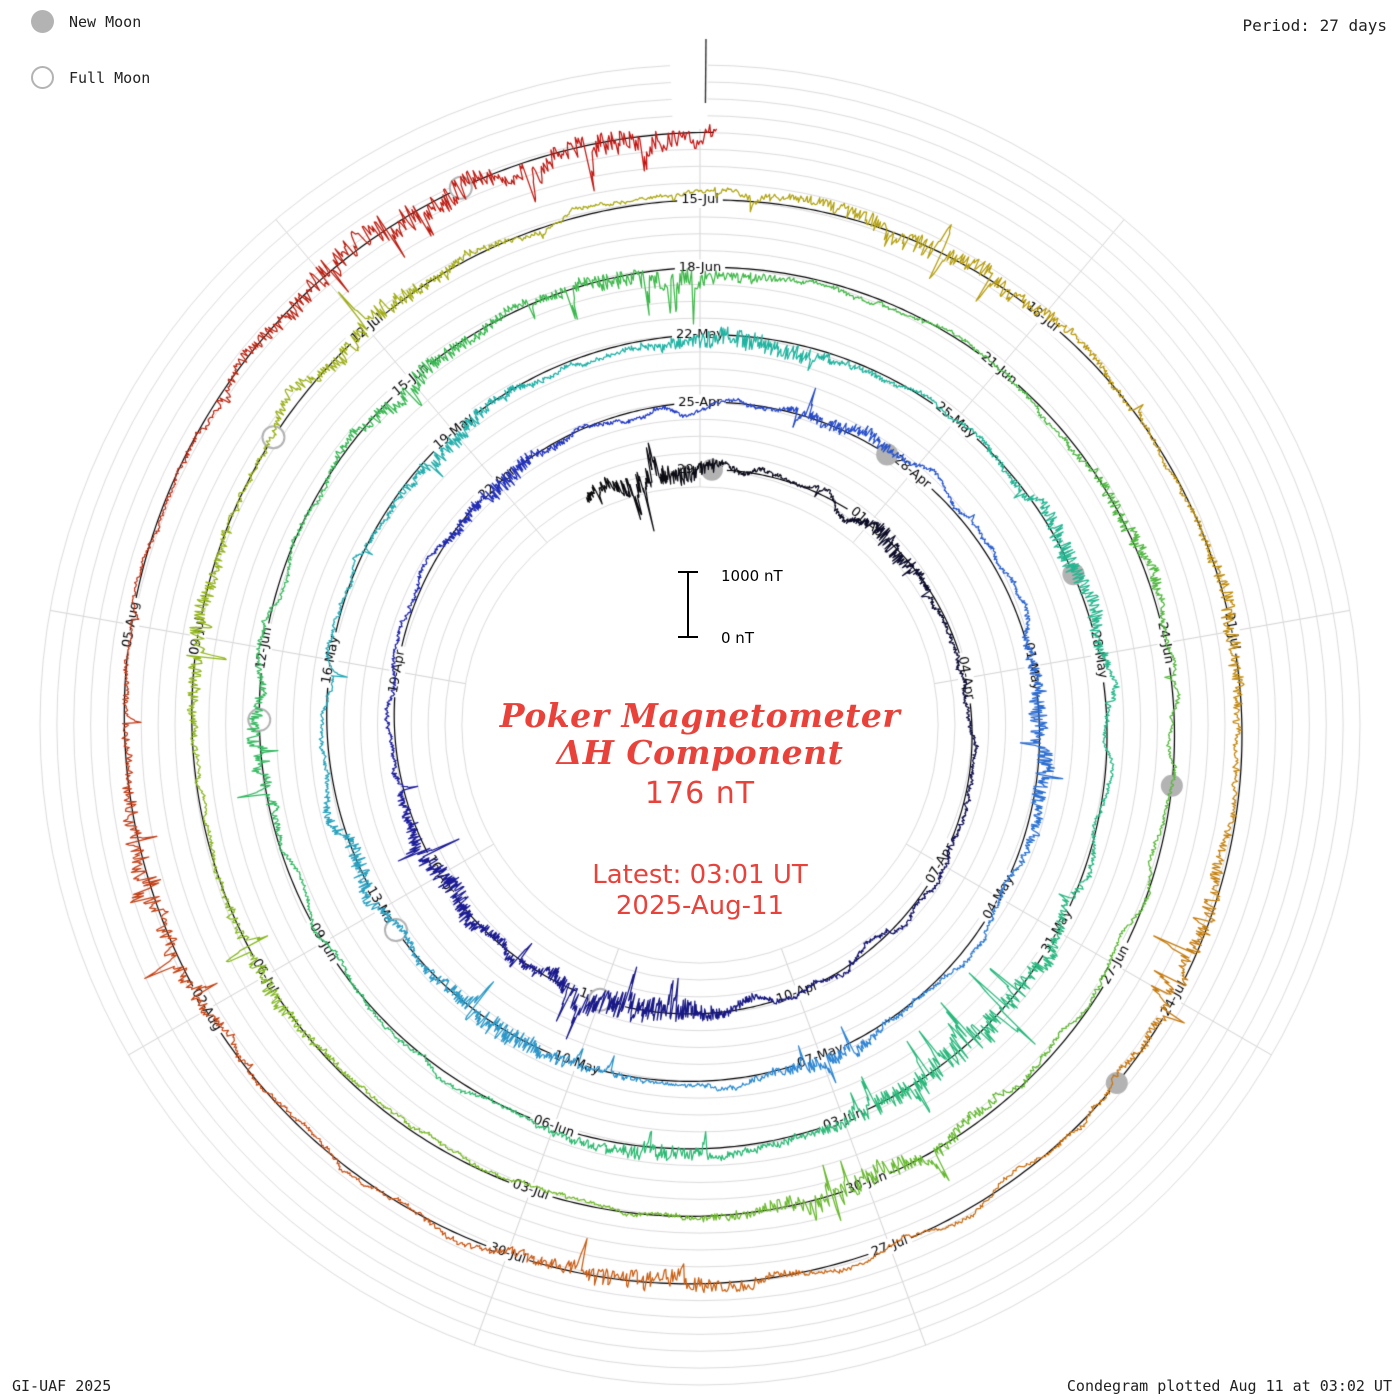 Image resolution: width=1400 pixels, height=1400 pixels. I want to click on new-moon-legend-label: New Moon, so click(105, 21).